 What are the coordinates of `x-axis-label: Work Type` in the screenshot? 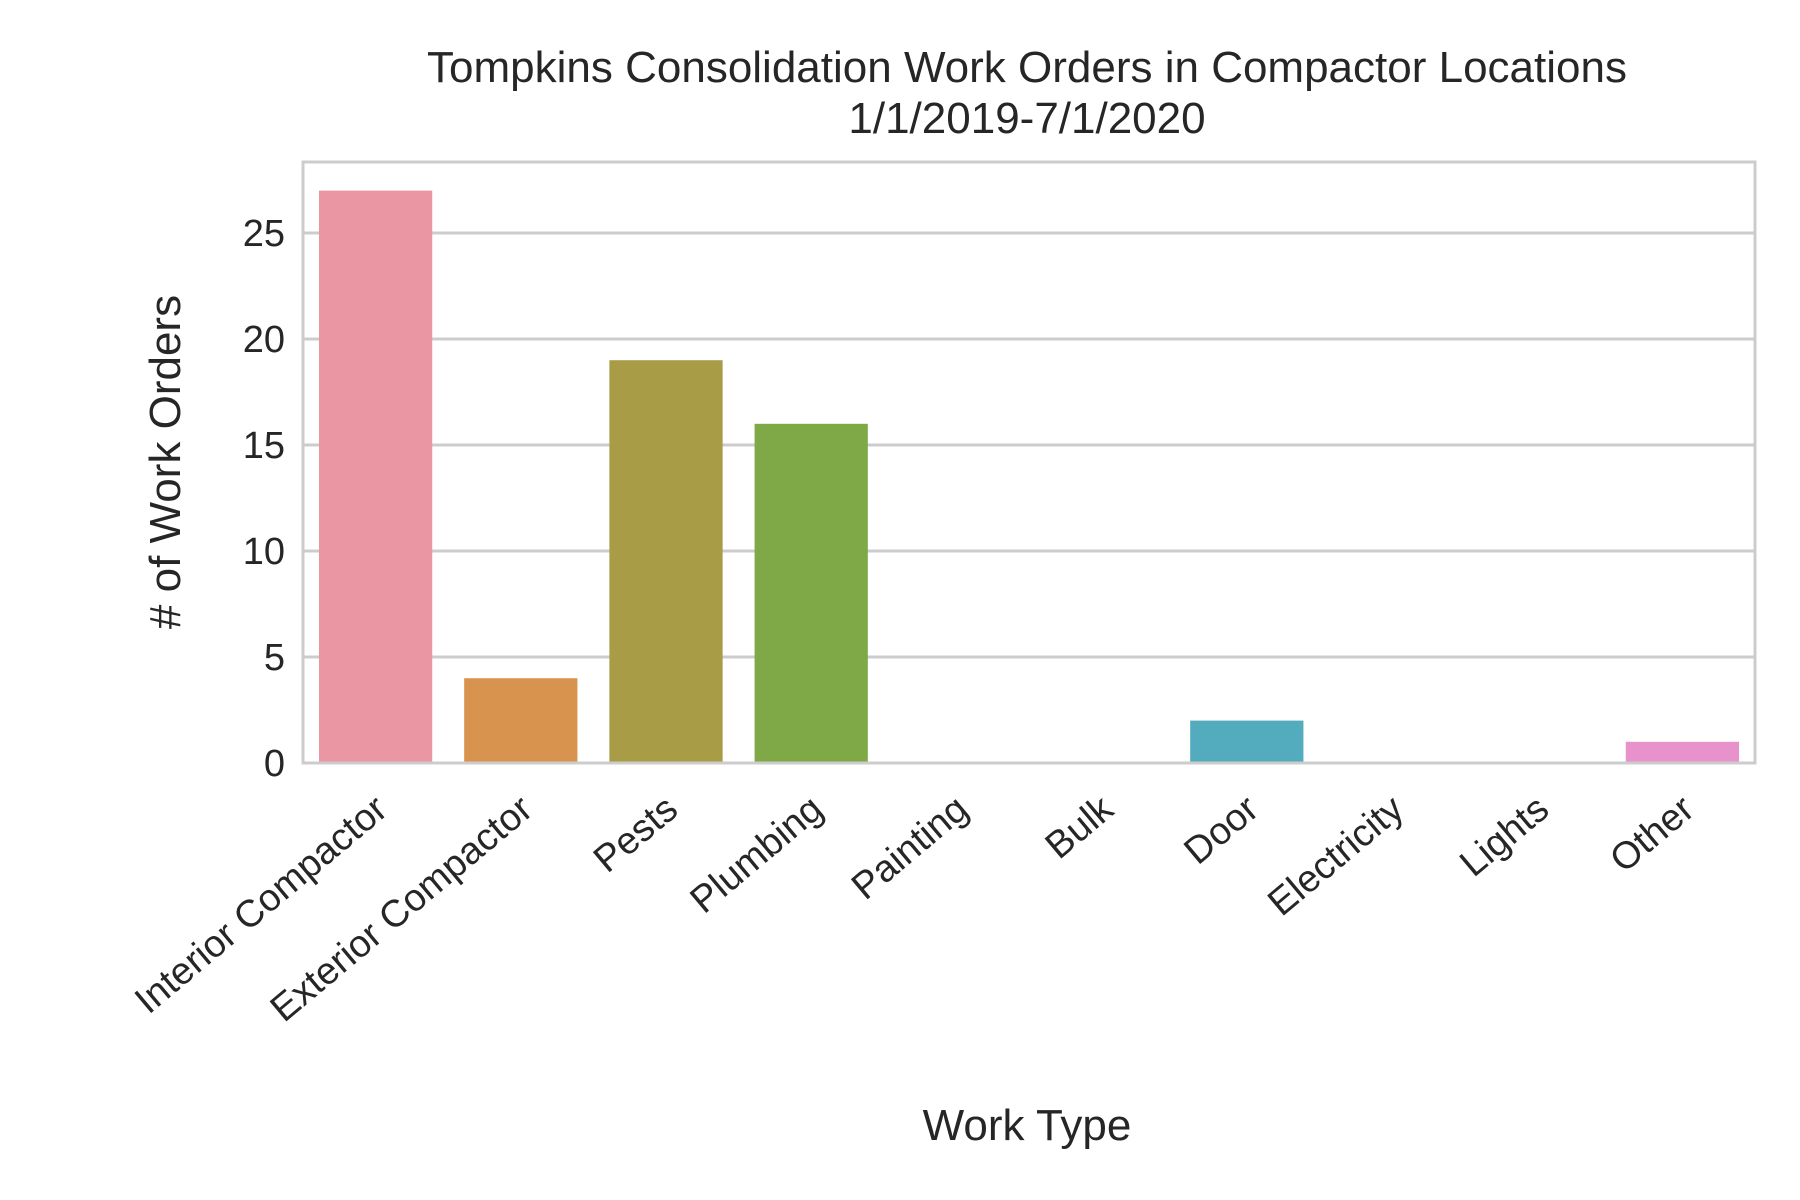 It's located at (1027, 1125).